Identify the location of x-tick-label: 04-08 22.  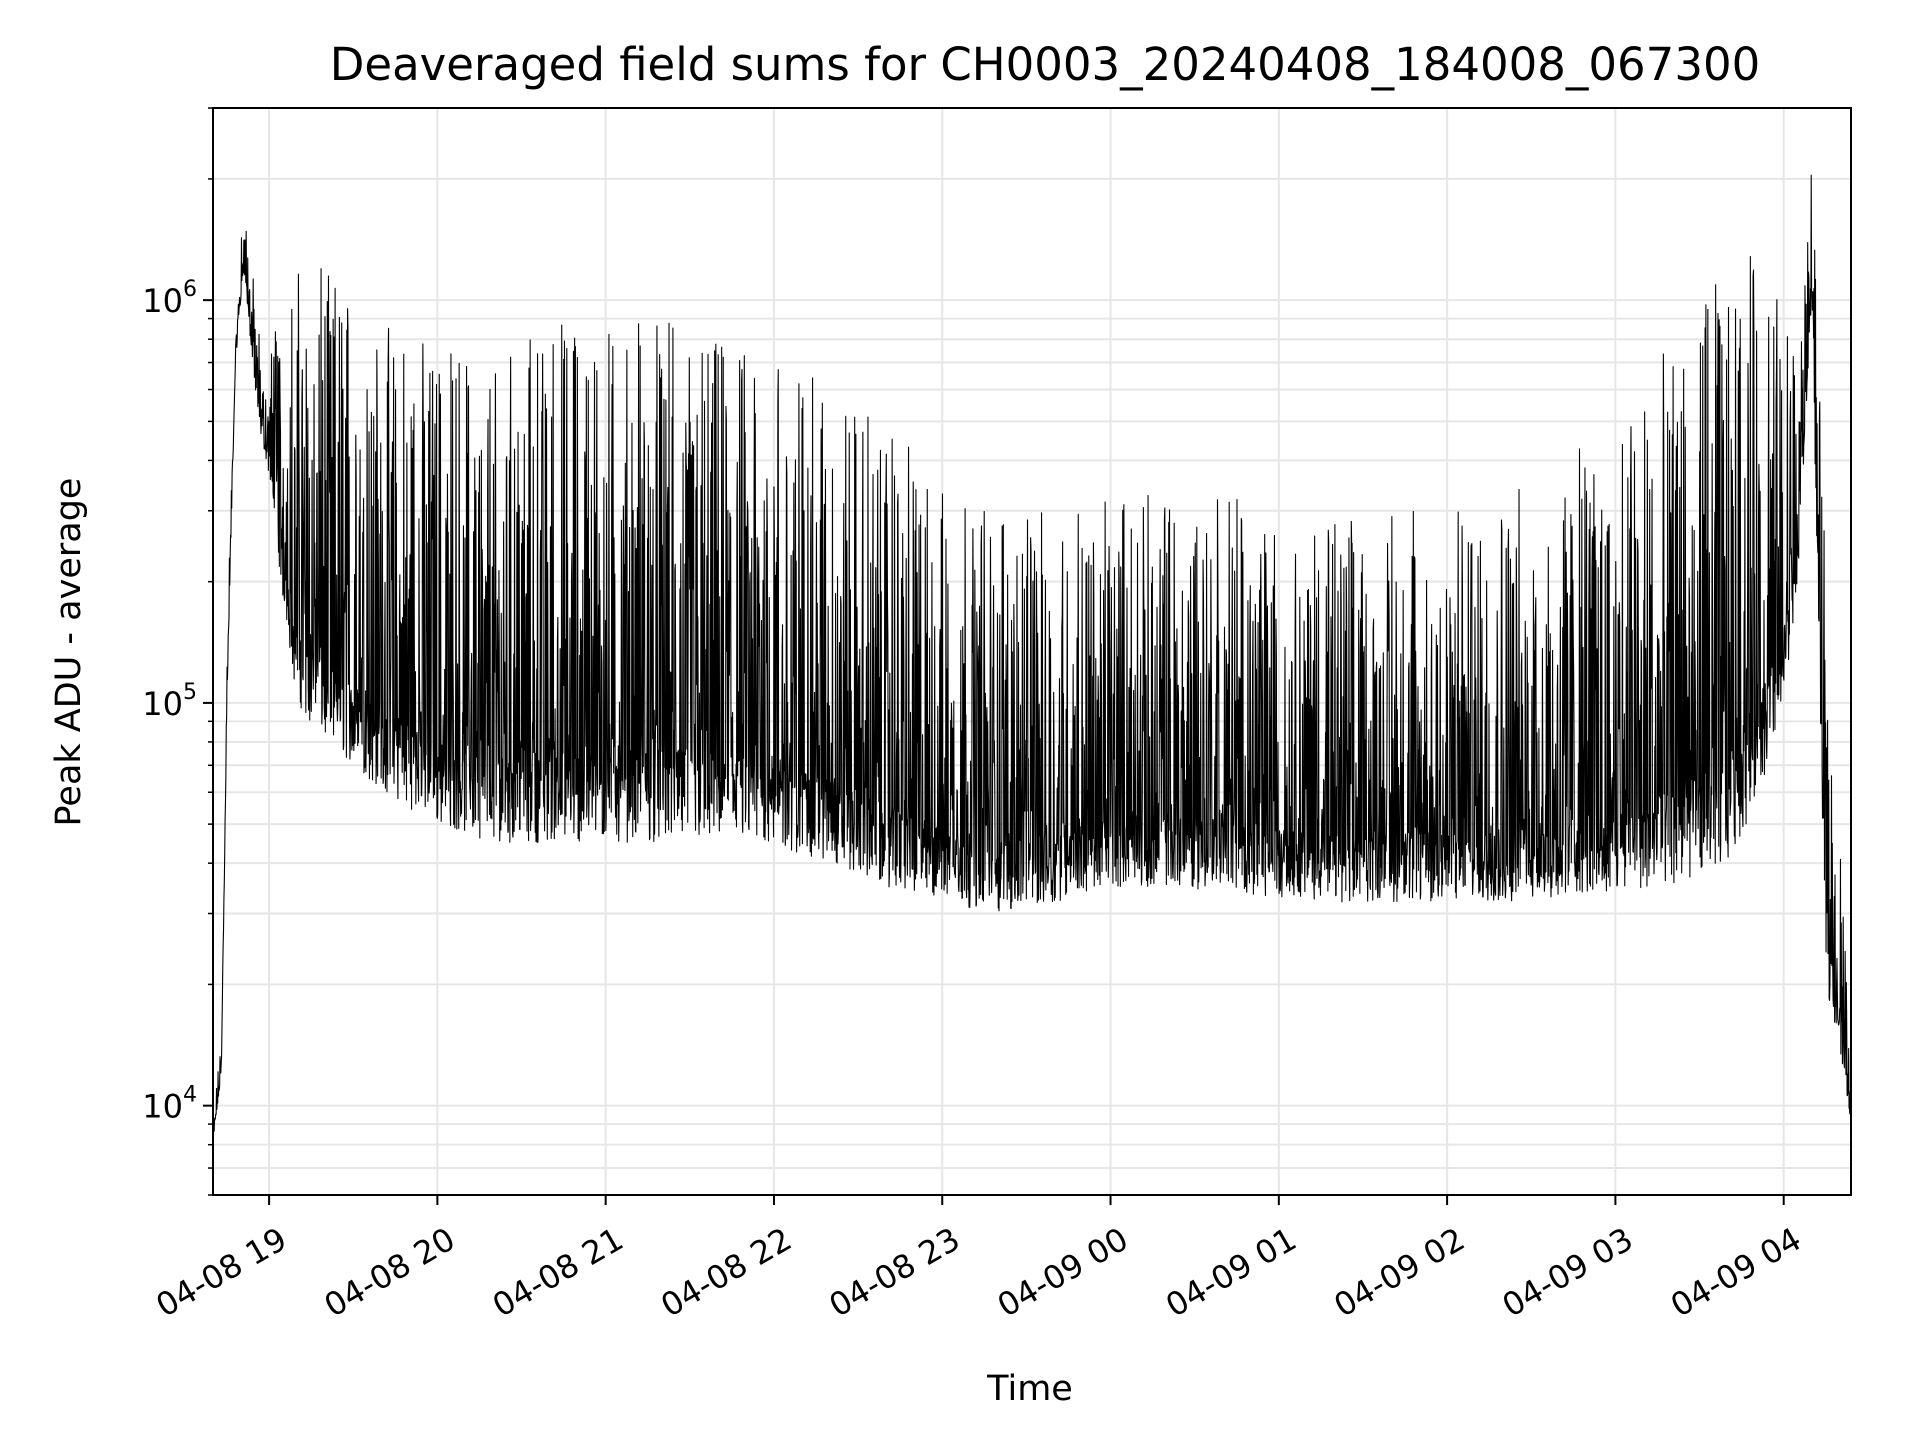
(726, 1272).